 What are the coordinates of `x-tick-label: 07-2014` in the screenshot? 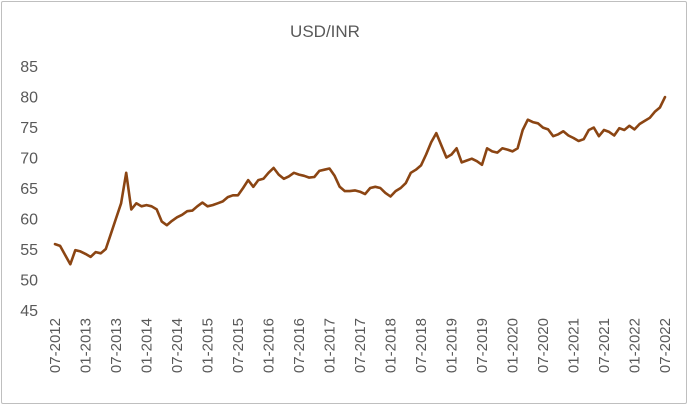 It's located at (177, 345).